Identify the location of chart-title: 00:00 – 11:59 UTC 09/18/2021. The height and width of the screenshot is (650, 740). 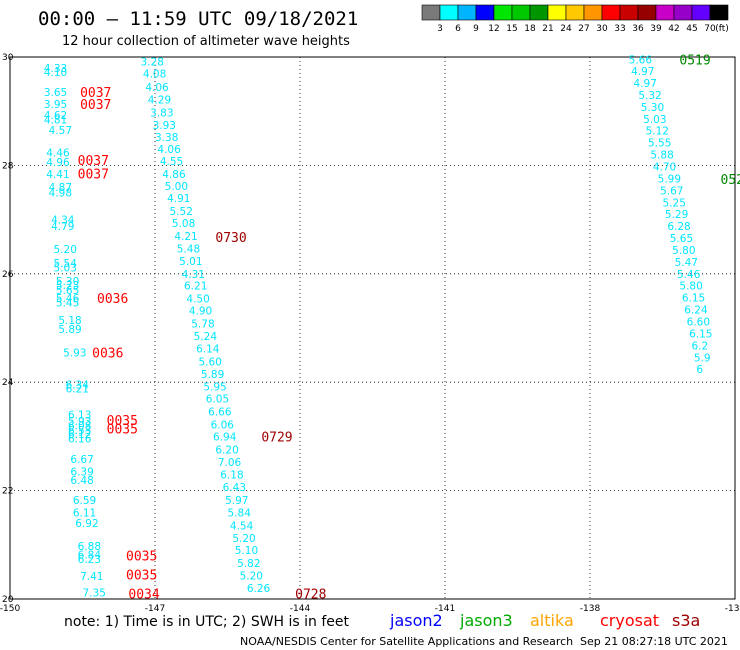
(198, 19).